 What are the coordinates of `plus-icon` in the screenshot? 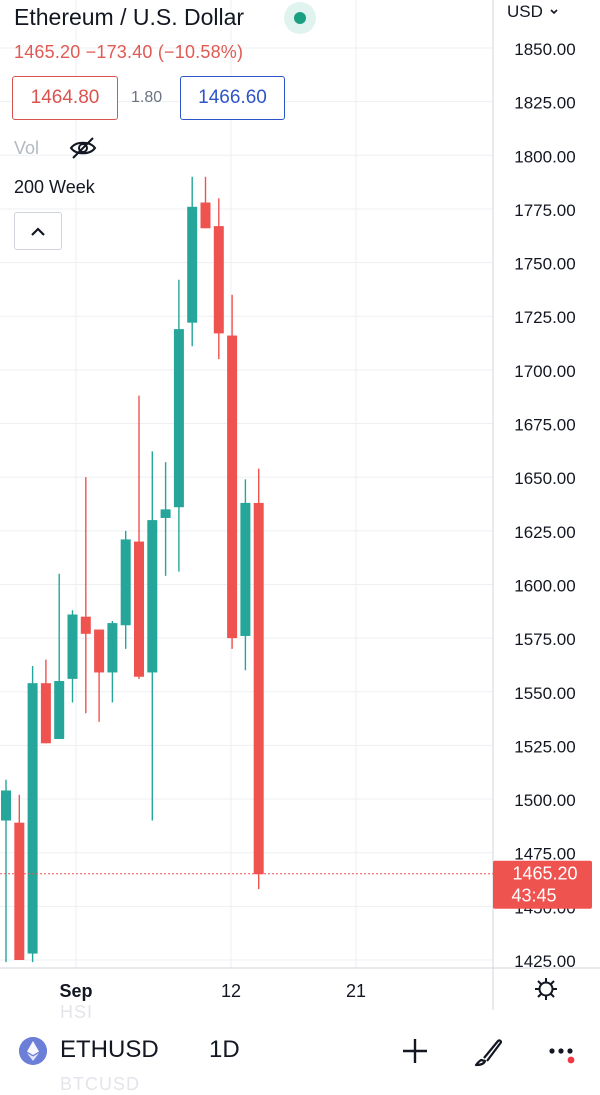 It's located at (415, 1051).